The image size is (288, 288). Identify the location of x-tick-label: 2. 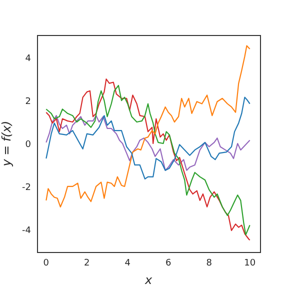
(87, 263).